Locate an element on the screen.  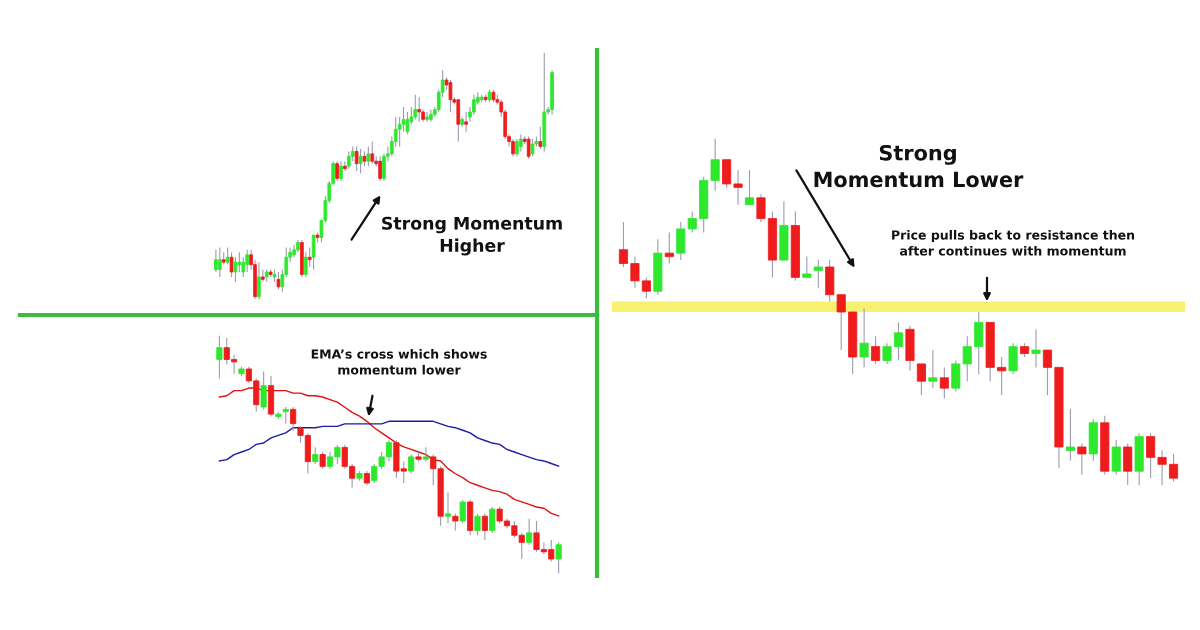
annotation: Strong Momentum Higher is located at coordinates (472, 236).